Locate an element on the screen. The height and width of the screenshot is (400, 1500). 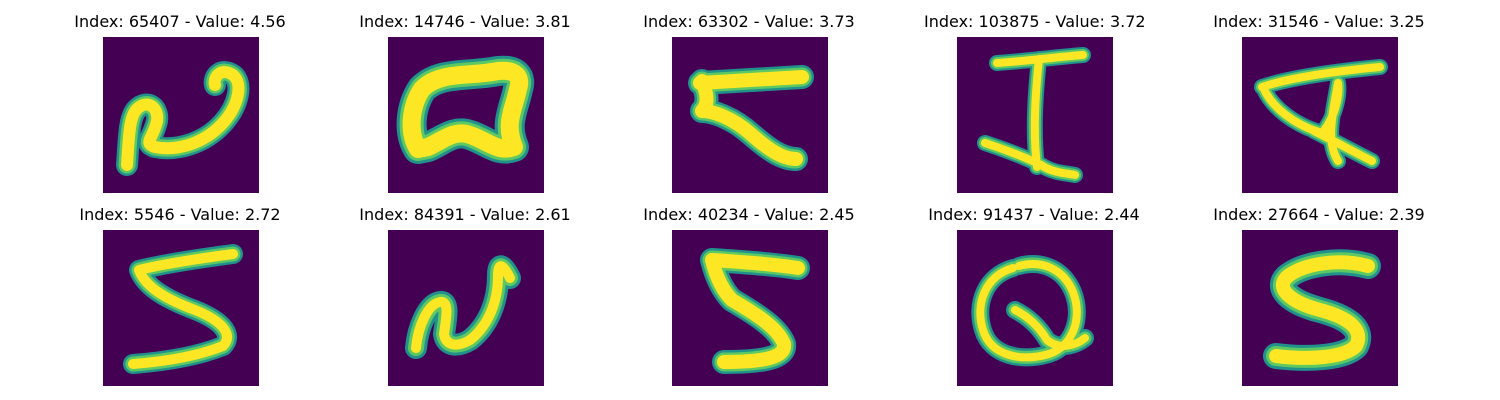
panel-title: Index: 65407 - Value: 4.56 is located at coordinates (180, 21).